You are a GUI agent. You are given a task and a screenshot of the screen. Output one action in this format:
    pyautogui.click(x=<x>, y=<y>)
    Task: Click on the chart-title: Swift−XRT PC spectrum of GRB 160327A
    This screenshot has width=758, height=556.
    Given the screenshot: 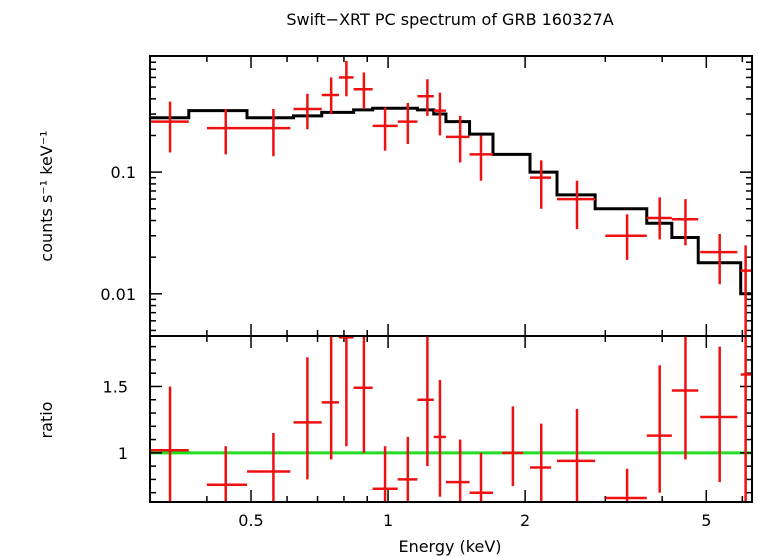 What is the action you would take?
    pyautogui.click(x=449, y=19)
    